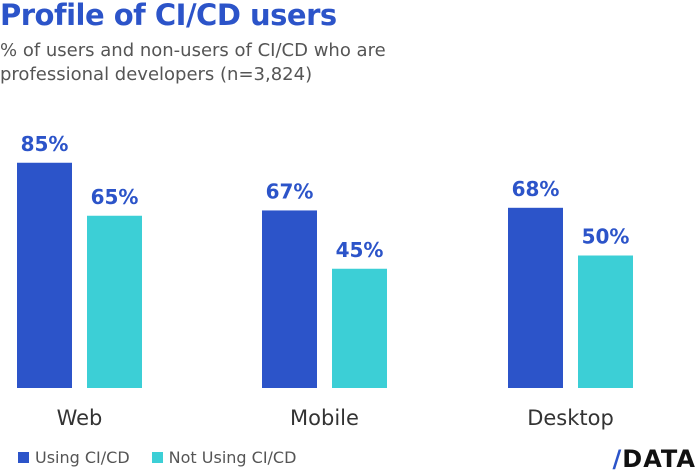 This screenshot has width=700, height=473. I want to click on category-label: Web, so click(80, 418).